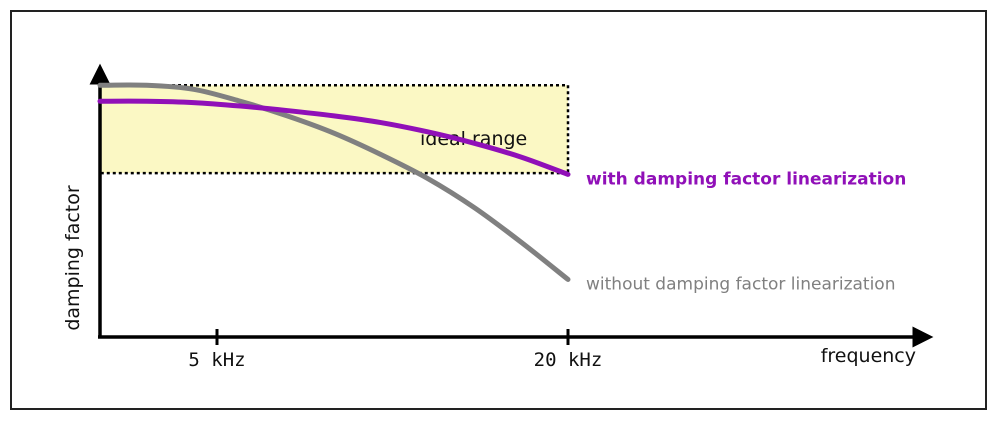  I want to click on ideal-range-label: ideal range, so click(473, 139).